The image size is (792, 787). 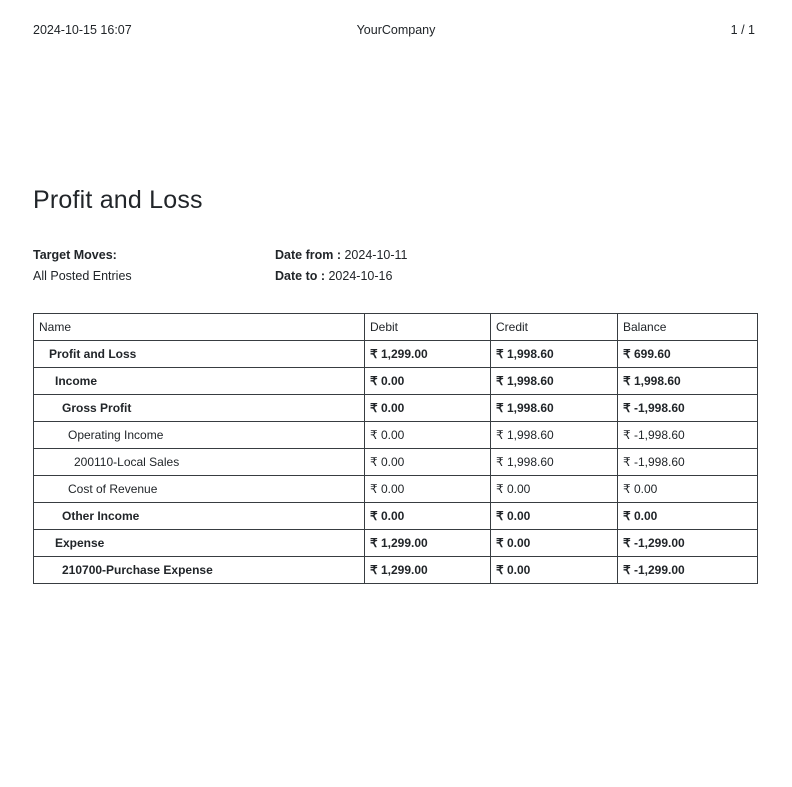 What do you see at coordinates (300, 276) in the screenshot?
I see `date-to-label: Date to :` at bounding box center [300, 276].